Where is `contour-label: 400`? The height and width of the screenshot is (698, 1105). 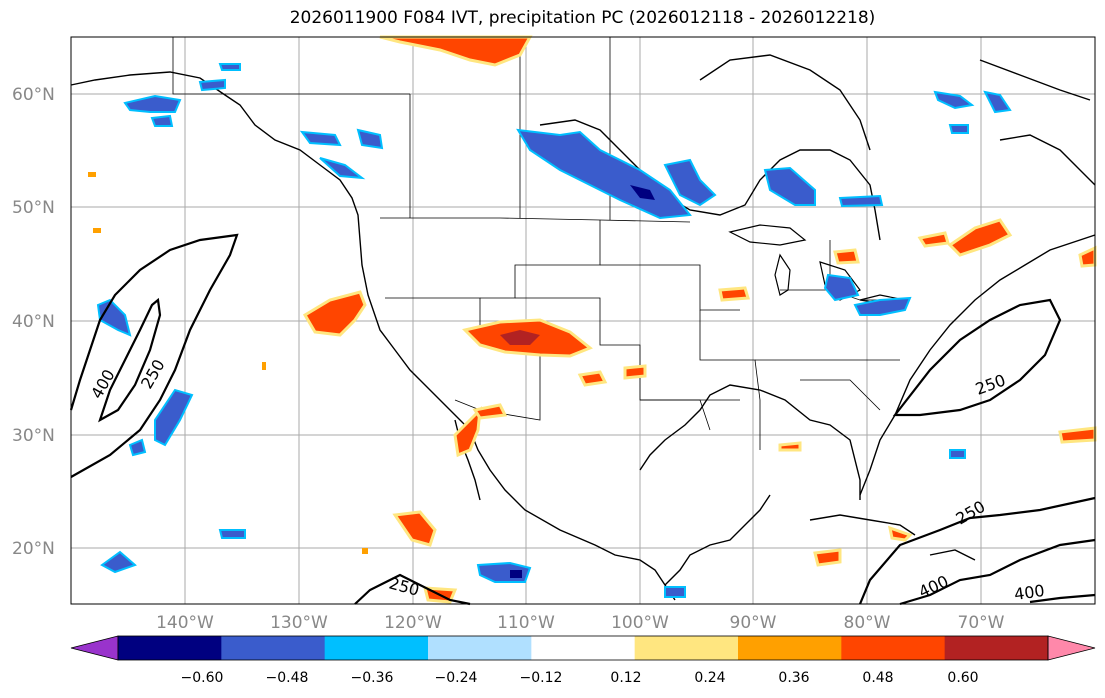 contour-label: 400 is located at coordinates (1029, 592).